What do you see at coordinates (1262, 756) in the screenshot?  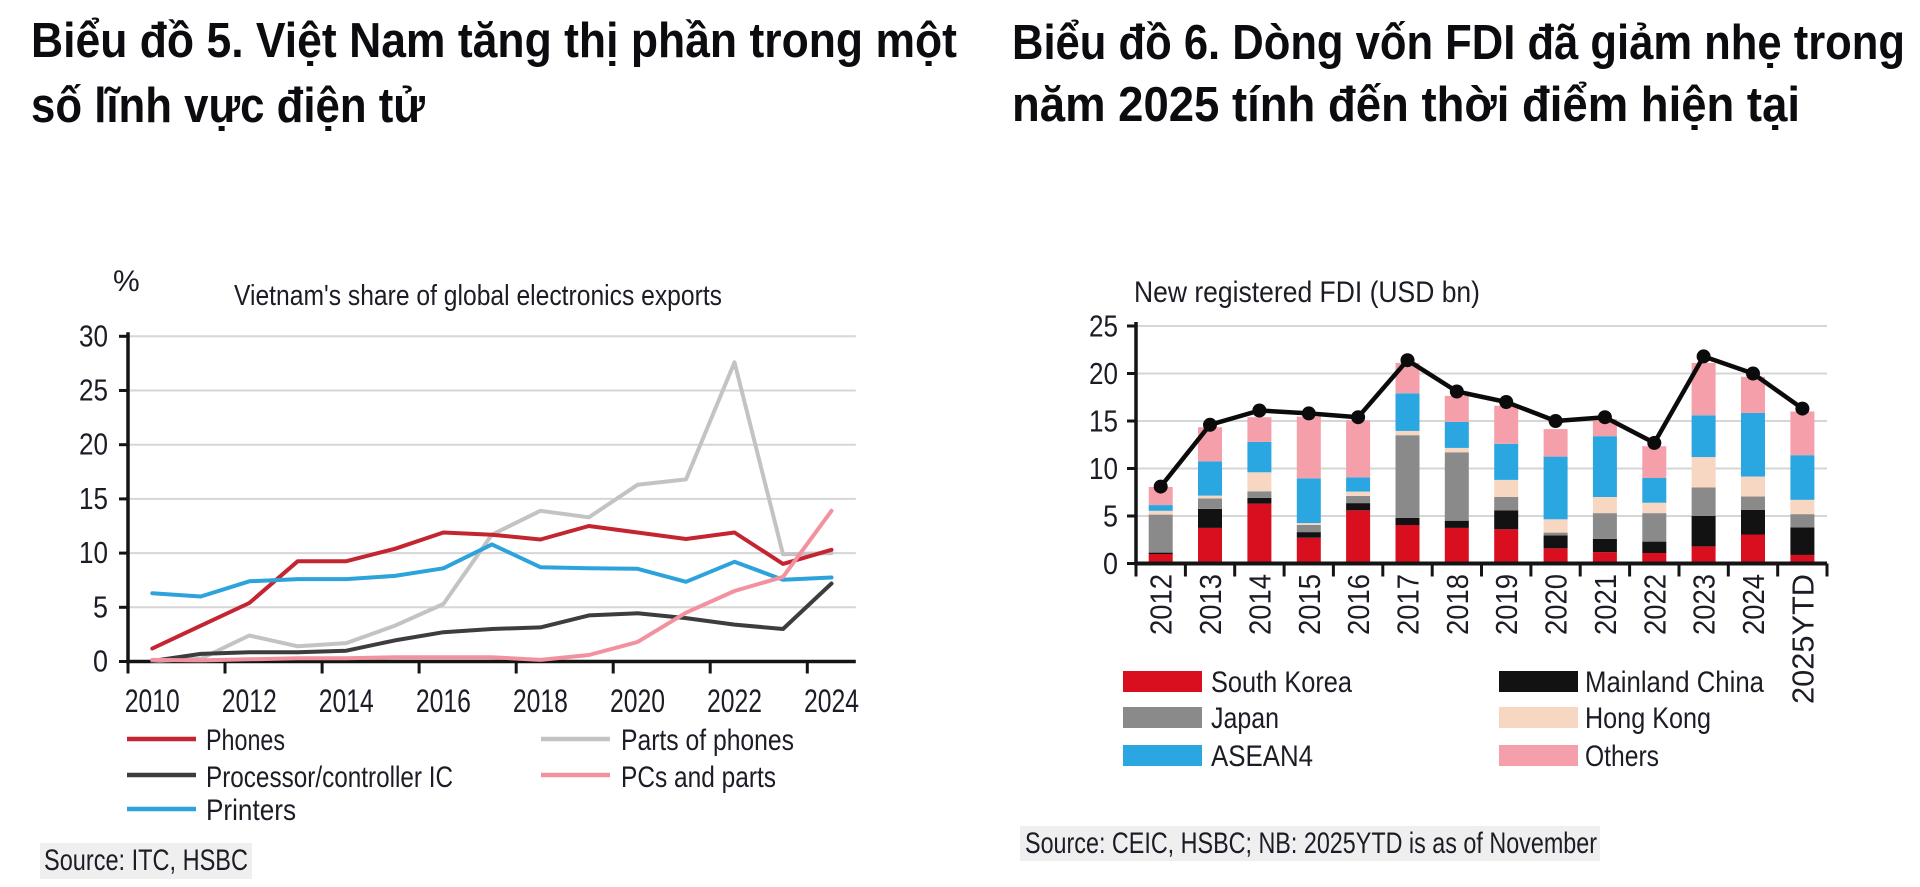 I see `svg-text: ASEAN4` at bounding box center [1262, 756].